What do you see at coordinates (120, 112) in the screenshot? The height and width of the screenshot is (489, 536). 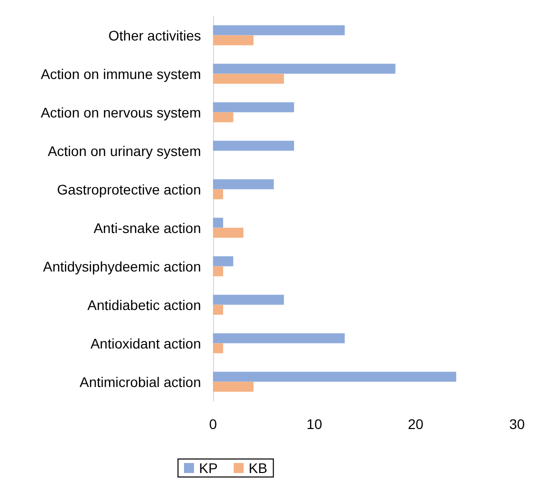 I see `y-tick-label: Action on nervous system` at bounding box center [120, 112].